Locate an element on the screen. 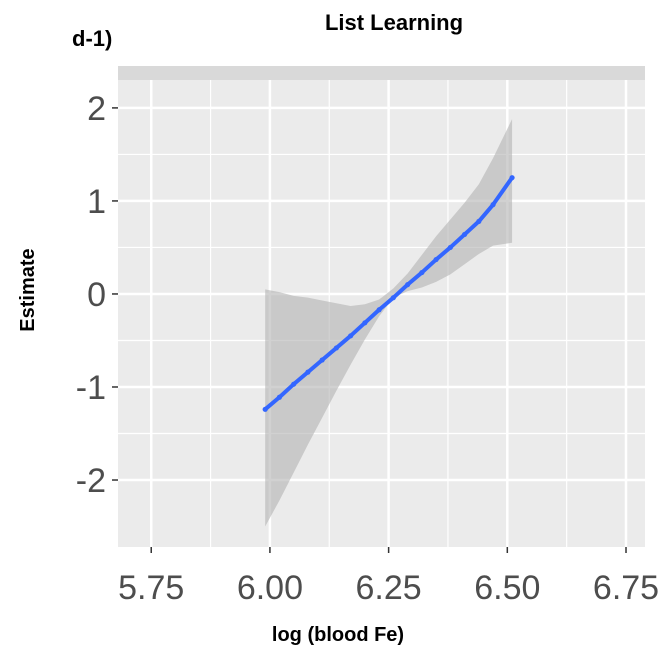  y-tick-label: 0 is located at coordinates (96, 295).